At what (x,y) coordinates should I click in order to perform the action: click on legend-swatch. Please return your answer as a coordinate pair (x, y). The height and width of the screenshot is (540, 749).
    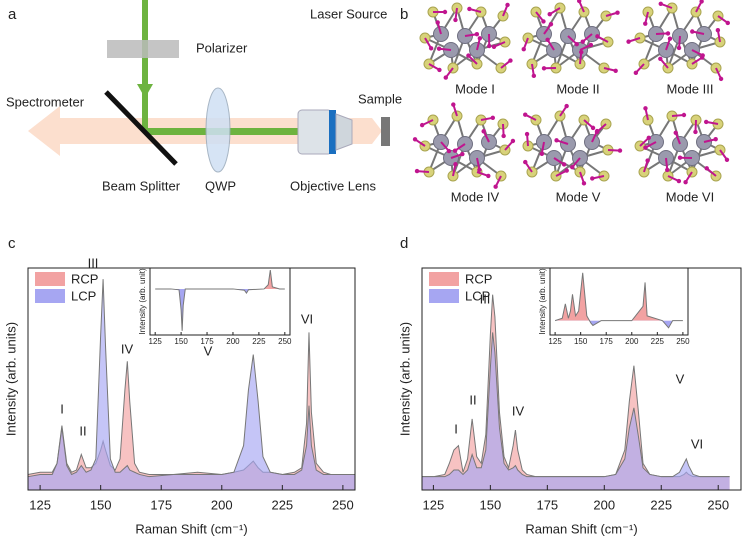
    Looking at the image, I should click on (50, 279).